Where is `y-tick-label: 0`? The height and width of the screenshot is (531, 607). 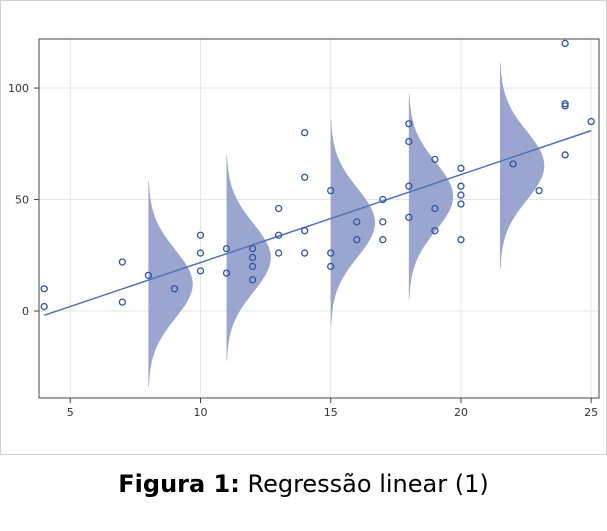 y-tick-label: 0 is located at coordinates (25, 311).